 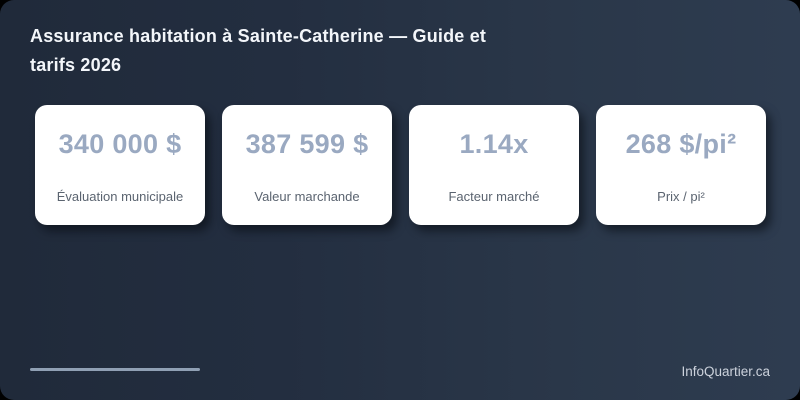 I want to click on stat-card-facteur-marche: 1.14x Facteur marché, so click(x=494, y=165).